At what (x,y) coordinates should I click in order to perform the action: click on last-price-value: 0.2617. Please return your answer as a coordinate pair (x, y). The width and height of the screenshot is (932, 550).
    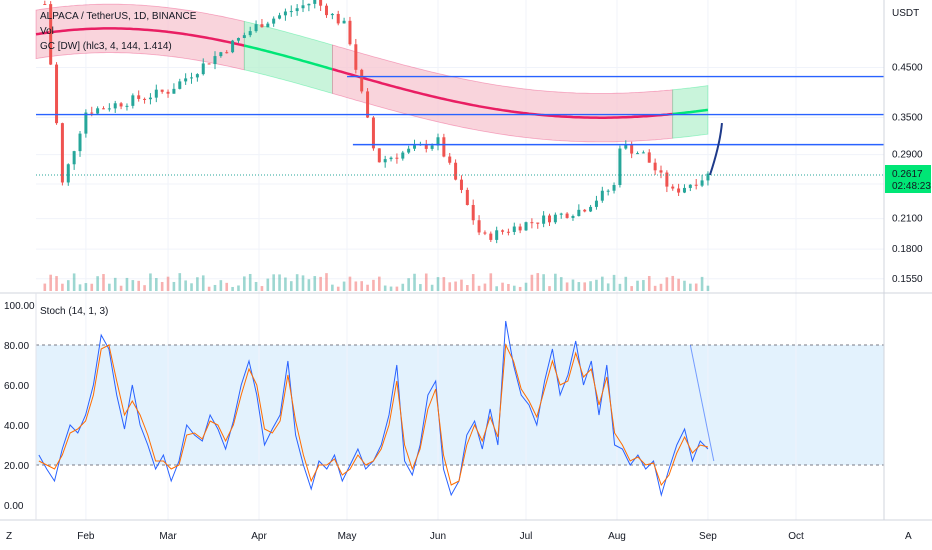
    Looking at the image, I should click on (907, 174).